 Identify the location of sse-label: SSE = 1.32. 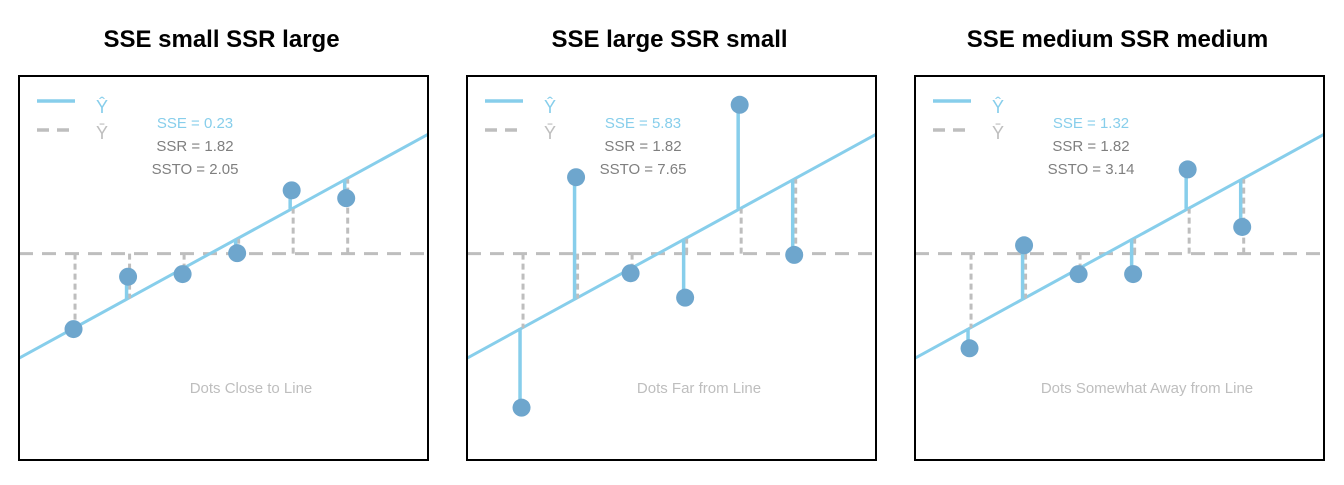
(1091, 123).